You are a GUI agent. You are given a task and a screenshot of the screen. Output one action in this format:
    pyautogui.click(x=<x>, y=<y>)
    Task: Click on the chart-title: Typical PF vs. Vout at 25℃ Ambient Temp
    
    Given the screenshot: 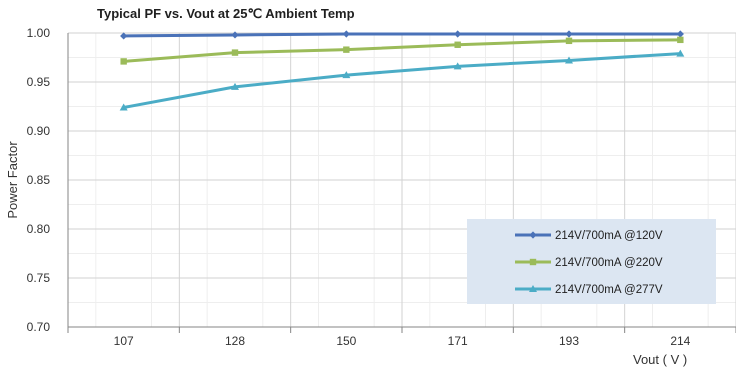 What is the action you would take?
    pyautogui.click(x=226, y=13)
    